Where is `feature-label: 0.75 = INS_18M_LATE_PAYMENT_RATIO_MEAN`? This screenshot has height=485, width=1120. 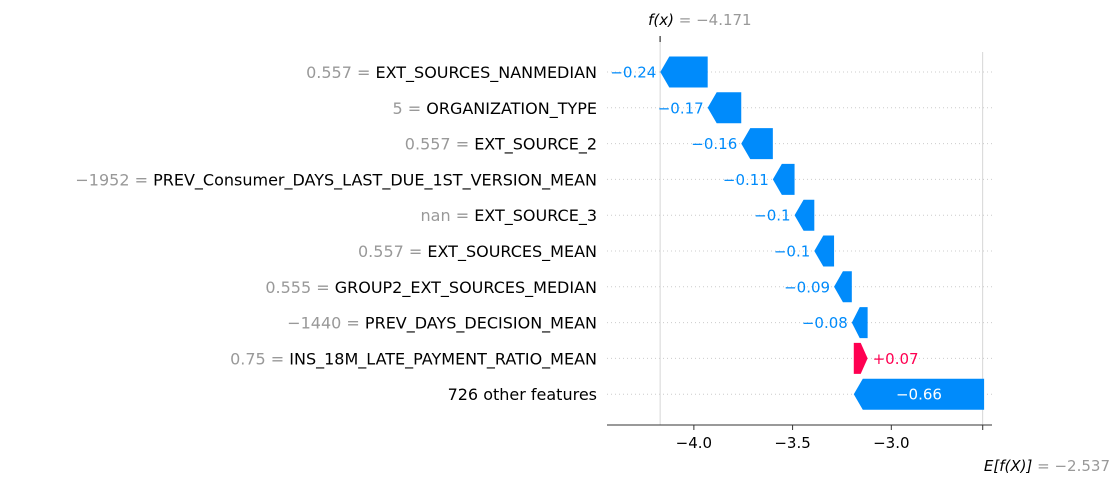 feature-label: 0.75 = INS_18M_LATE_PAYMENT_RATIO_MEAN is located at coordinates (413, 359).